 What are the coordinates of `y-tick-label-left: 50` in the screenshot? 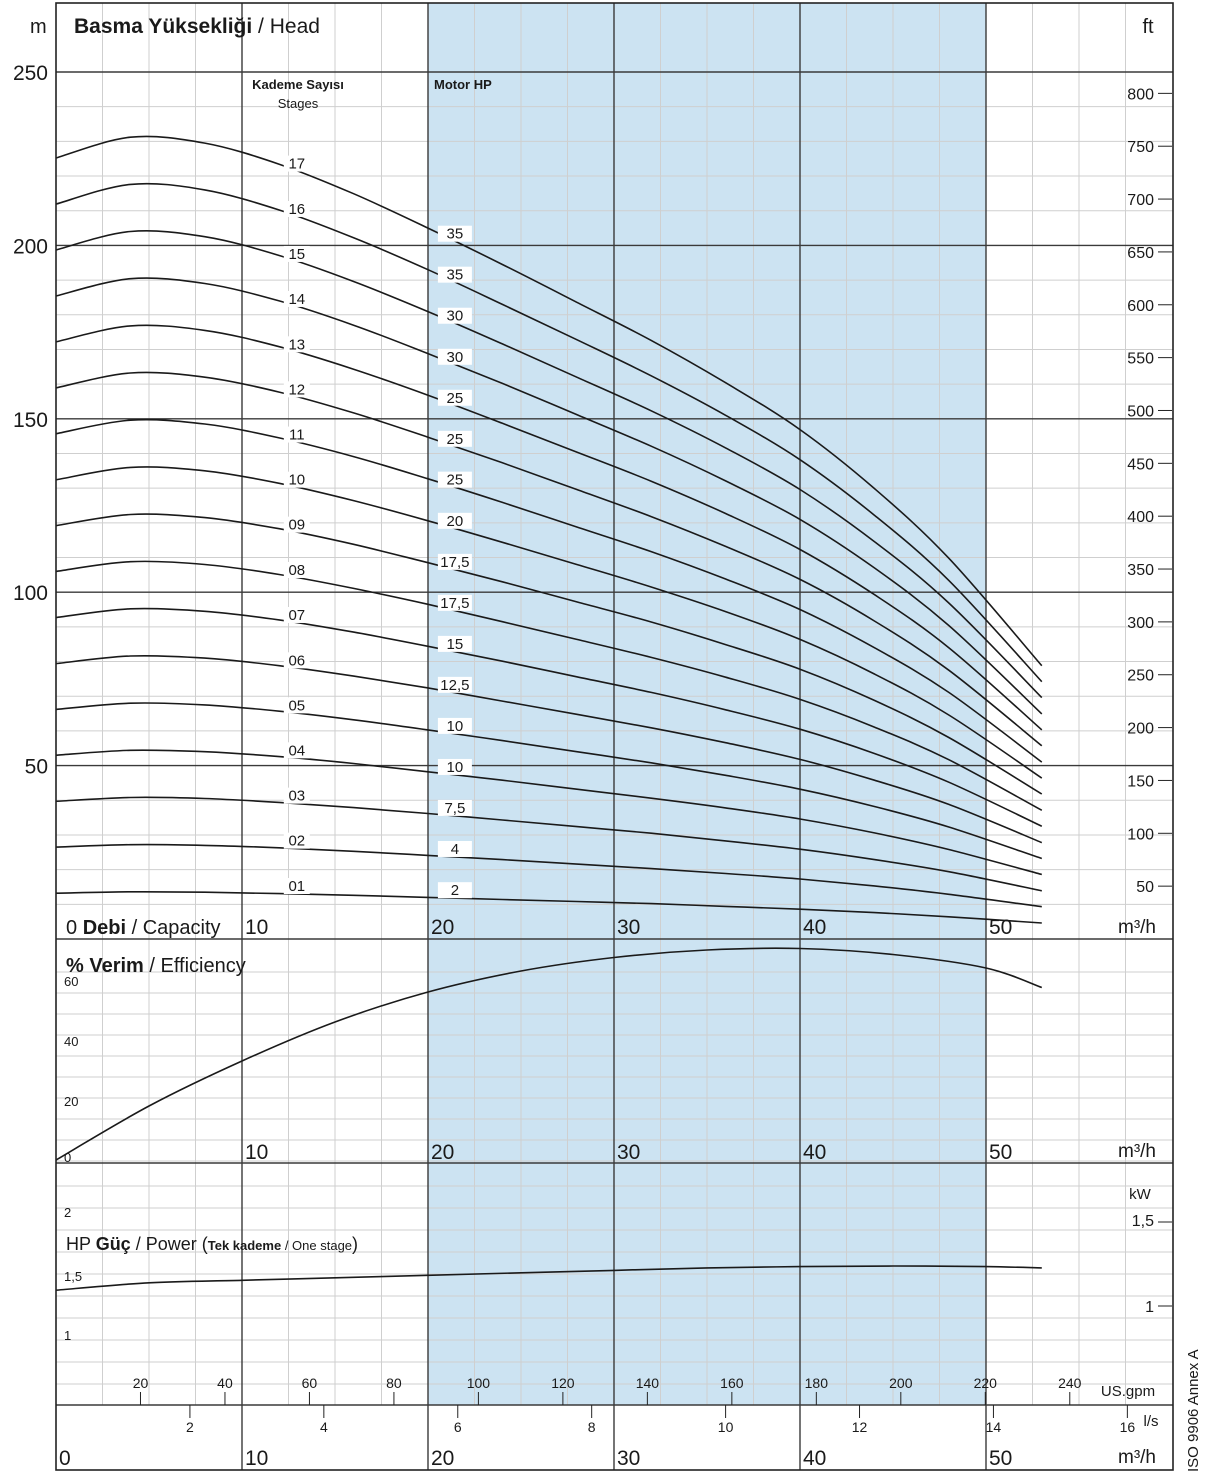 It's located at (36, 767).